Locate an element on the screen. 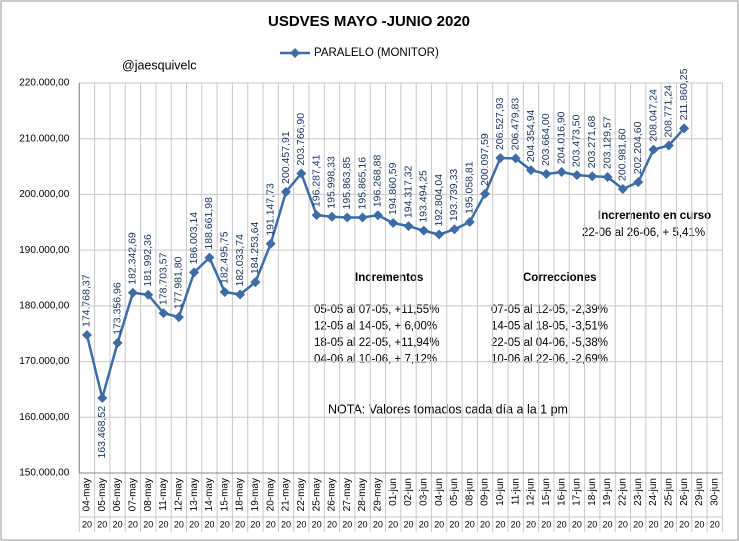 Image resolution: width=739 pixels, height=541 pixels. x-tick-label: 21-may is located at coordinates (286, 494).